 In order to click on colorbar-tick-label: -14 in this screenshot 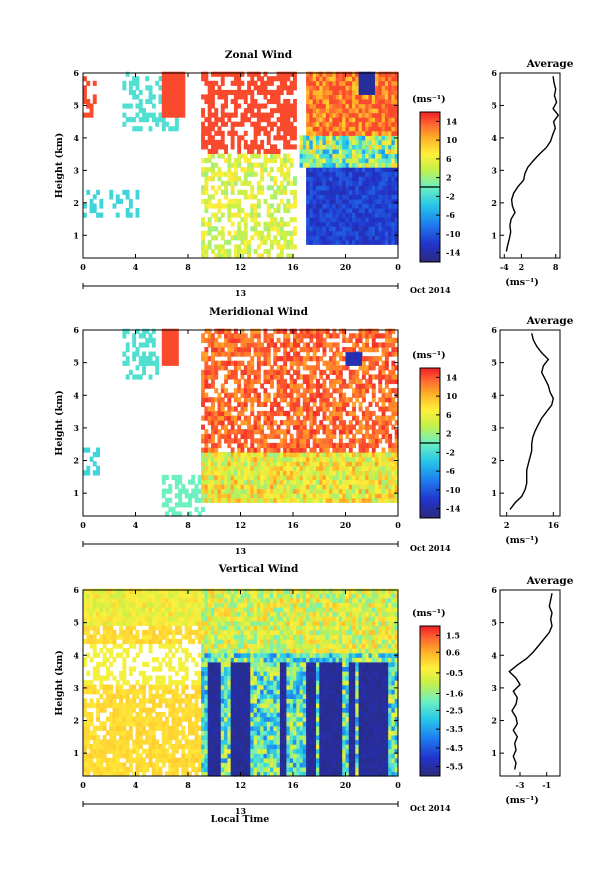, I will do `click(453, 509)`.